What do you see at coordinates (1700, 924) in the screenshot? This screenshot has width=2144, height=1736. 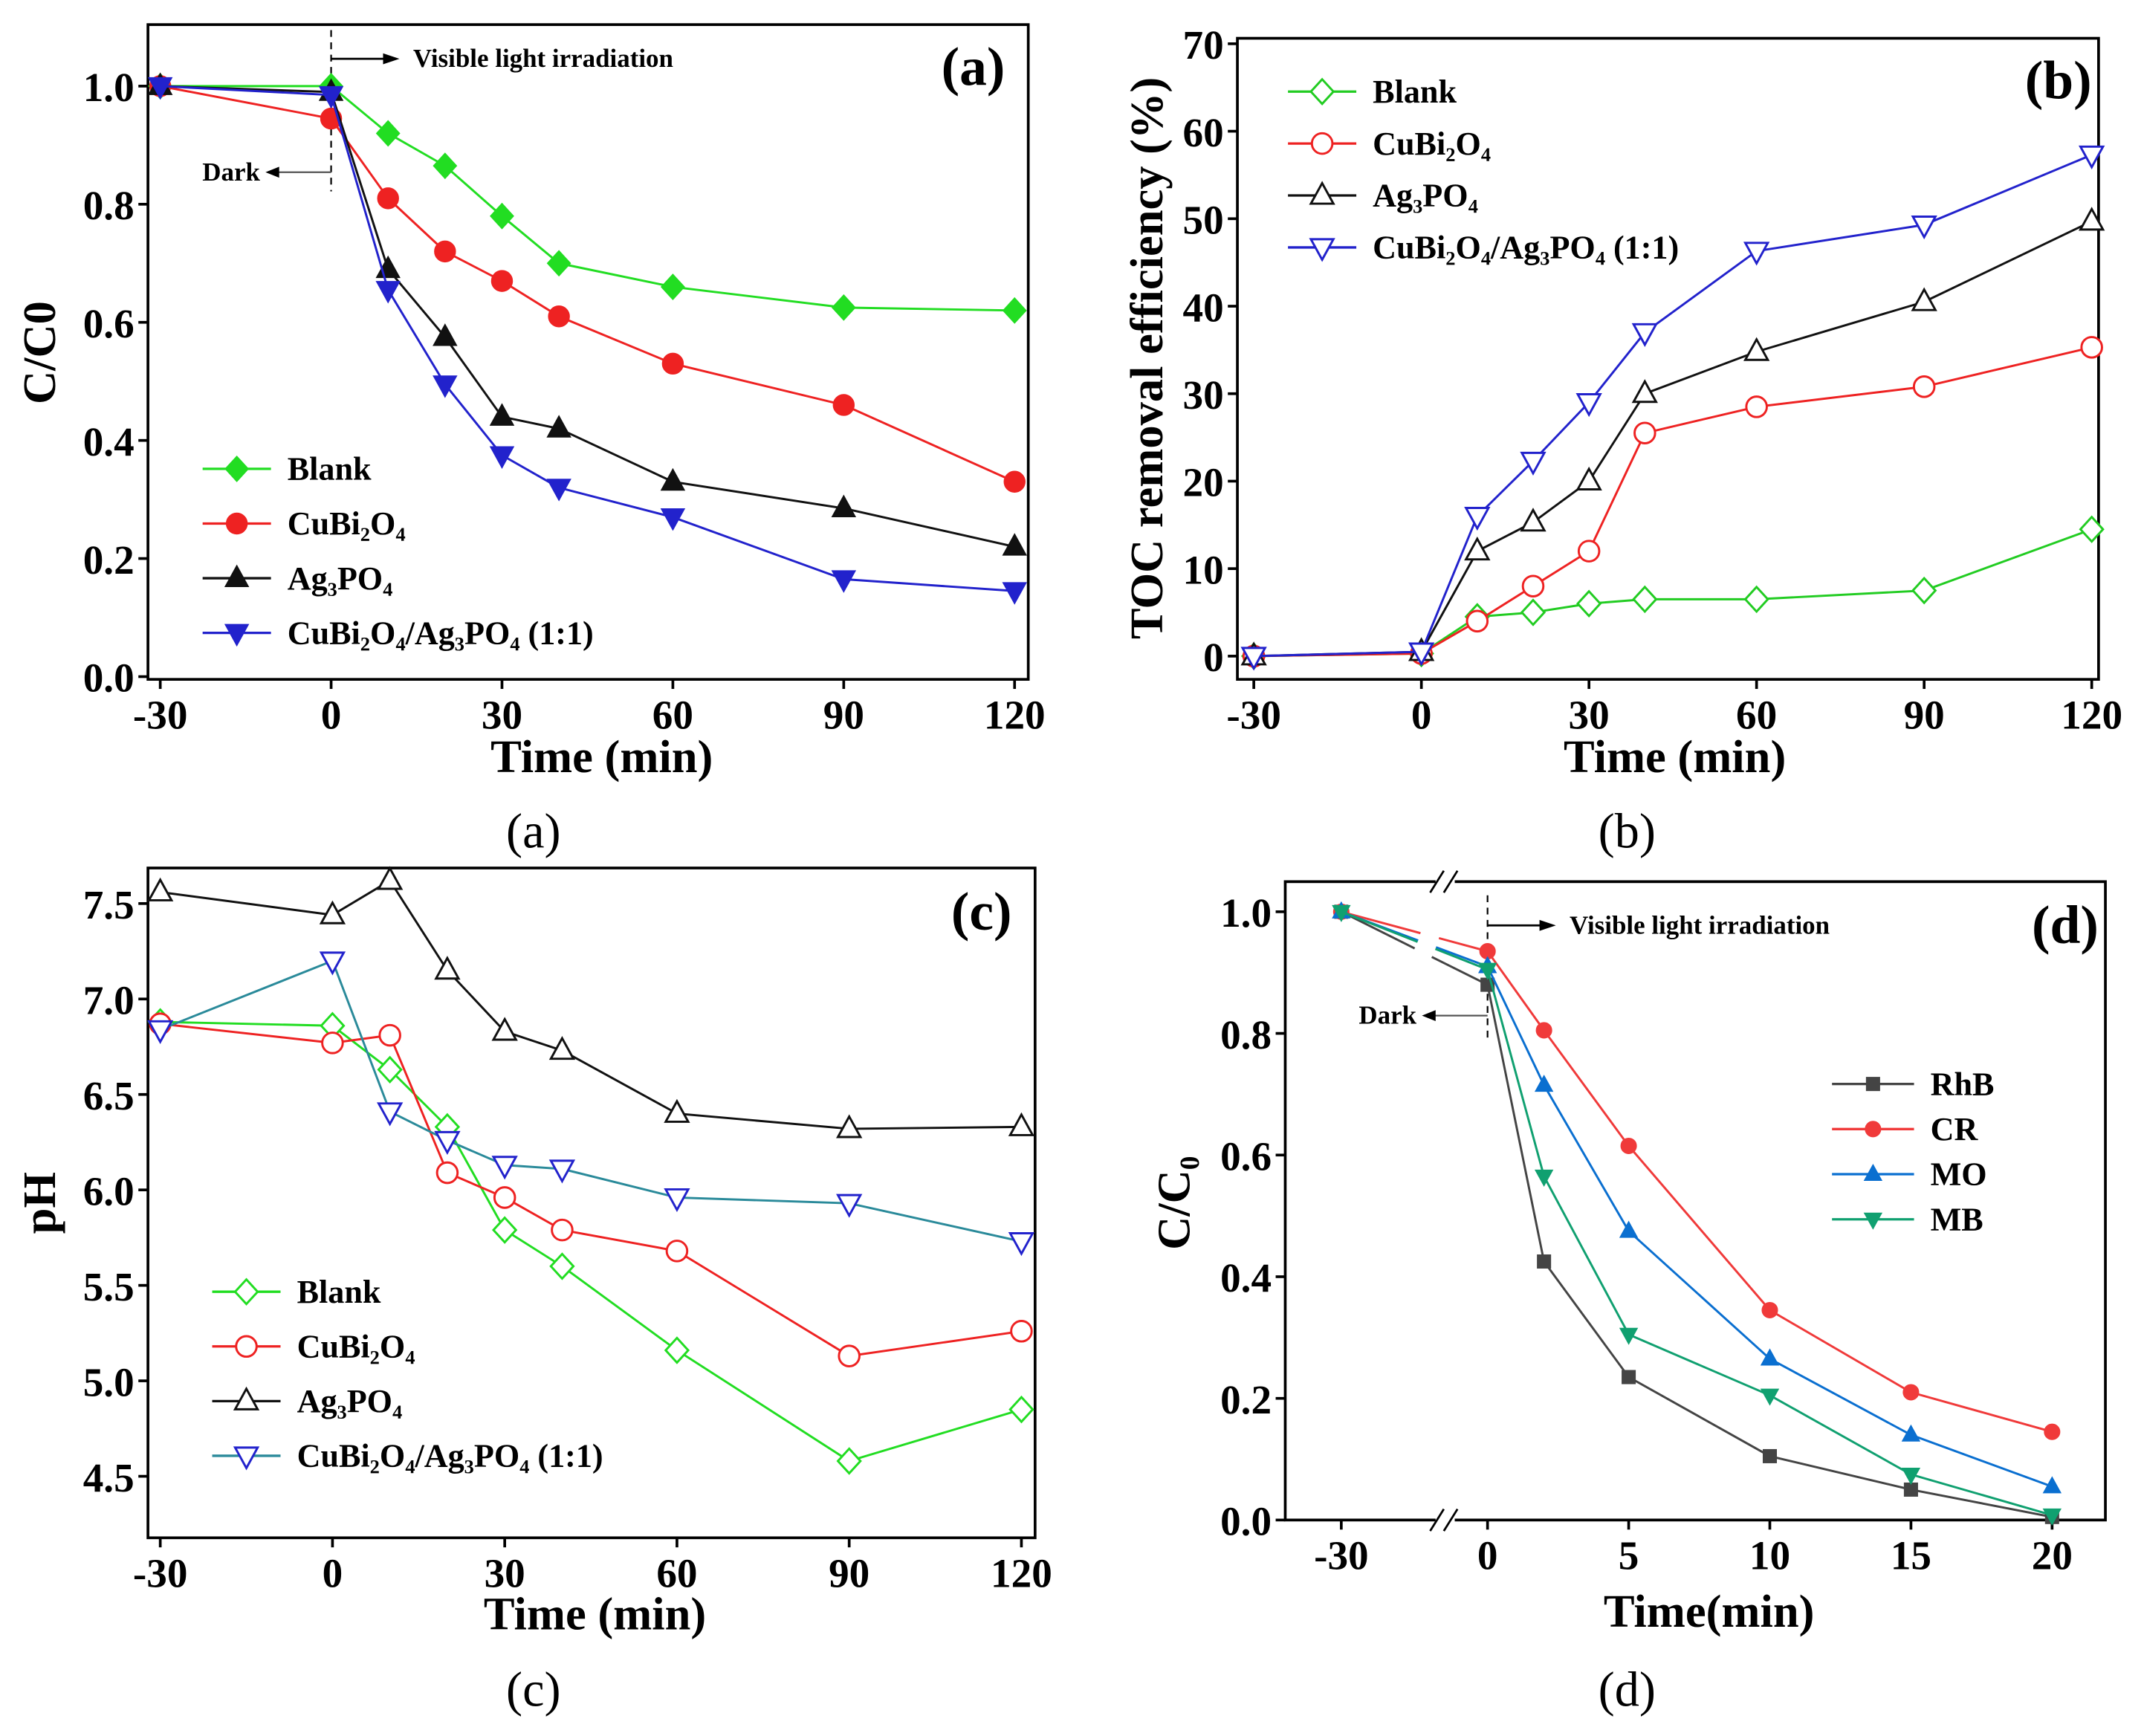 I see `annotation-visible-light: Visible light irradiation` at bounding box center [1700, 924].